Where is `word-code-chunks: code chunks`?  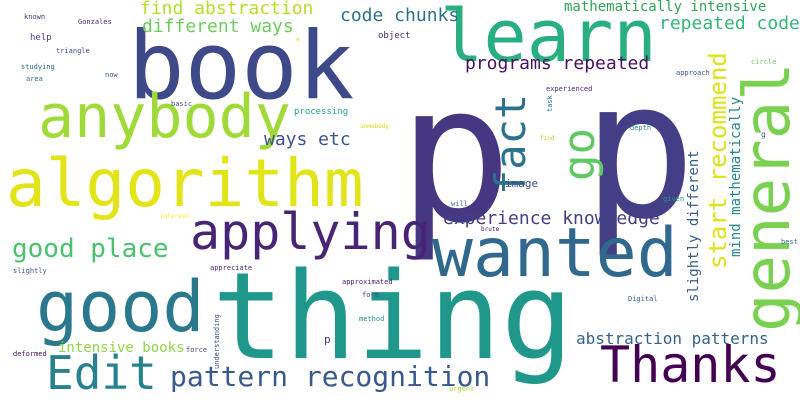 word-code-chunks: code chunks is located at coordinates (400, 15).